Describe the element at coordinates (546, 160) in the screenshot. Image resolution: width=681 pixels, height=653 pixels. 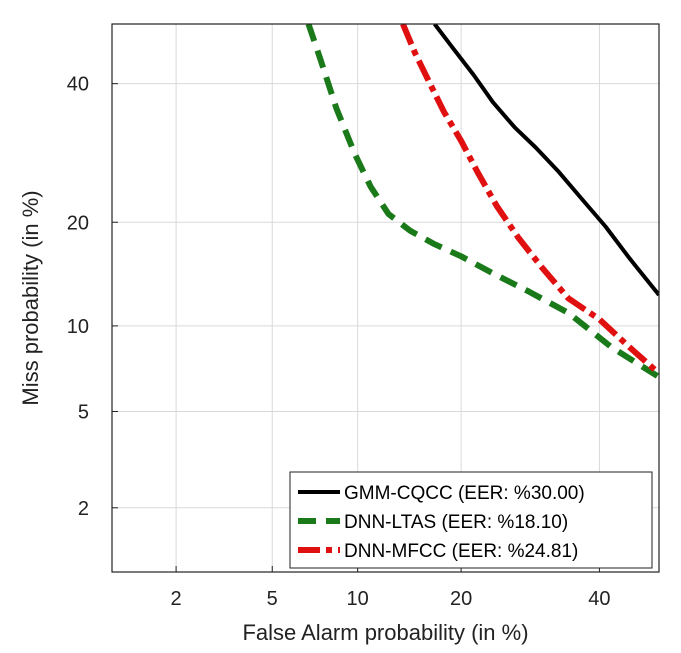
I see `series-line` at that location.